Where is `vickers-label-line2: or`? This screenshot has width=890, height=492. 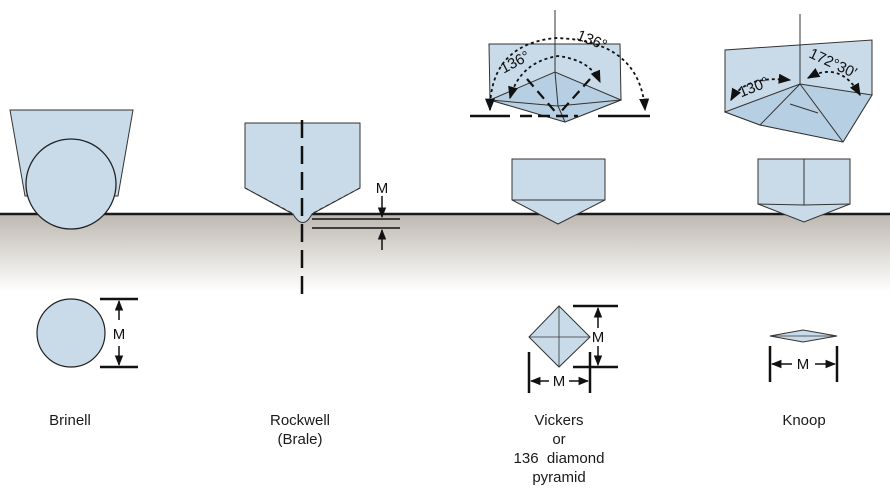
vickers-label-line2: or is located at coordinates (559, 439).